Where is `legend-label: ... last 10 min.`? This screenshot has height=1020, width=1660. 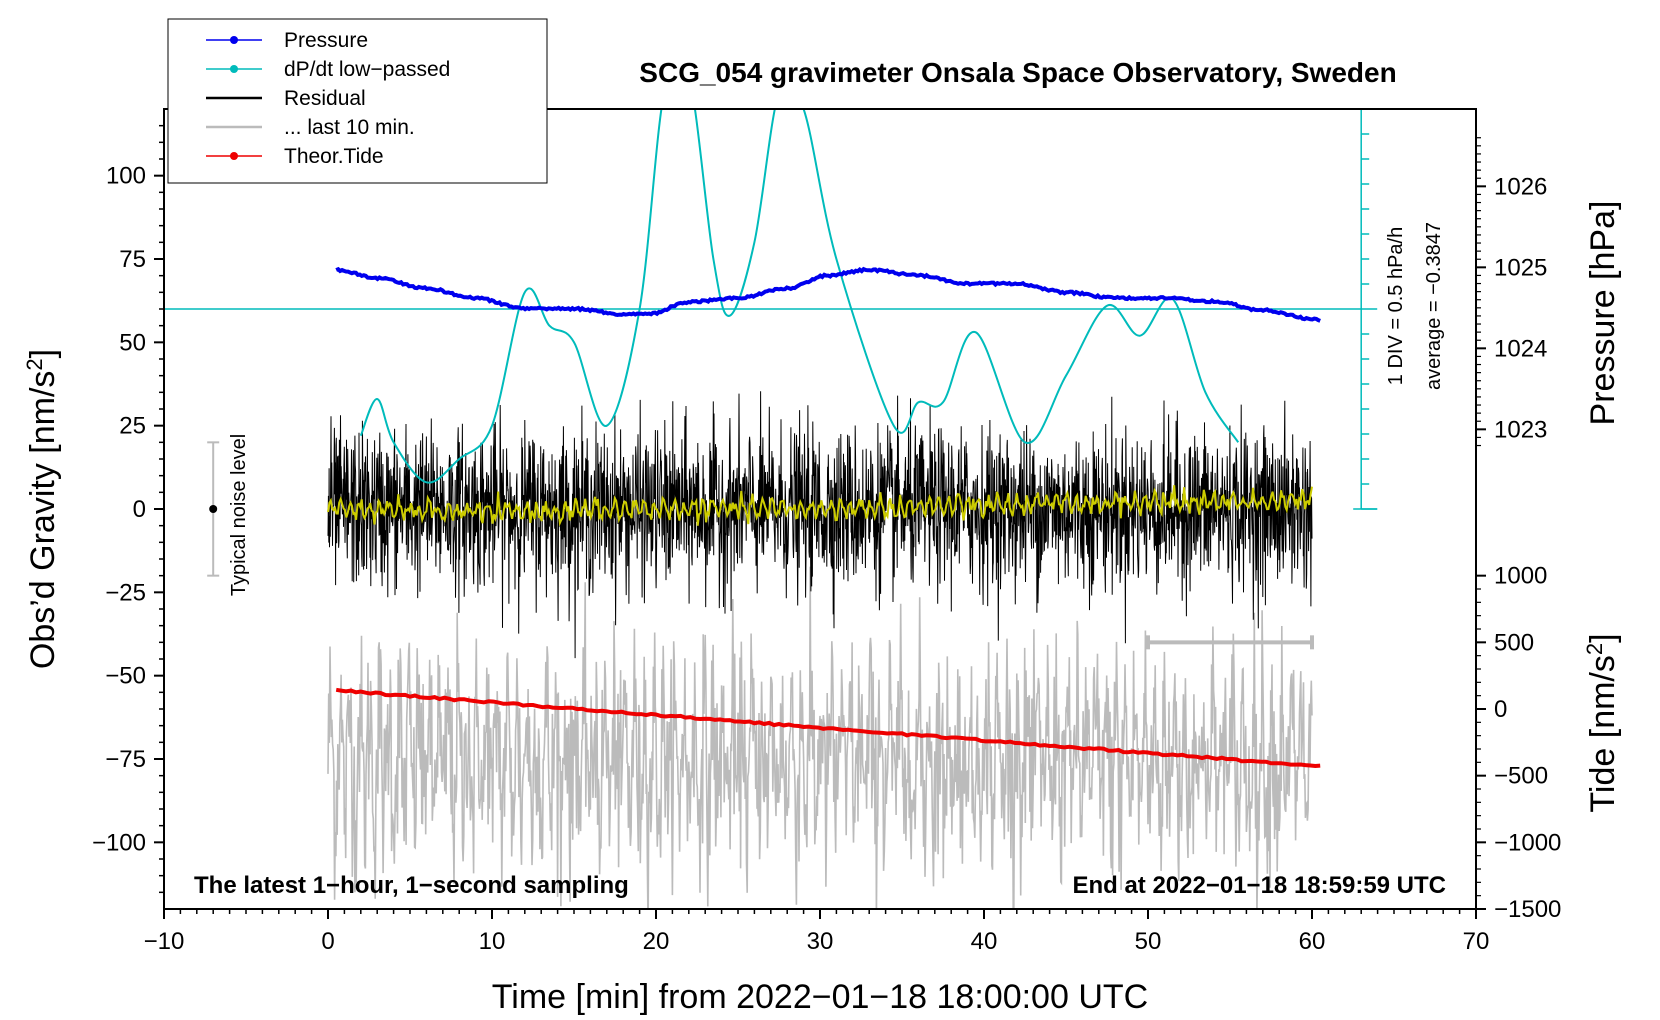
legend-label: ... last 10 min. is located at coordinates (349, 127).